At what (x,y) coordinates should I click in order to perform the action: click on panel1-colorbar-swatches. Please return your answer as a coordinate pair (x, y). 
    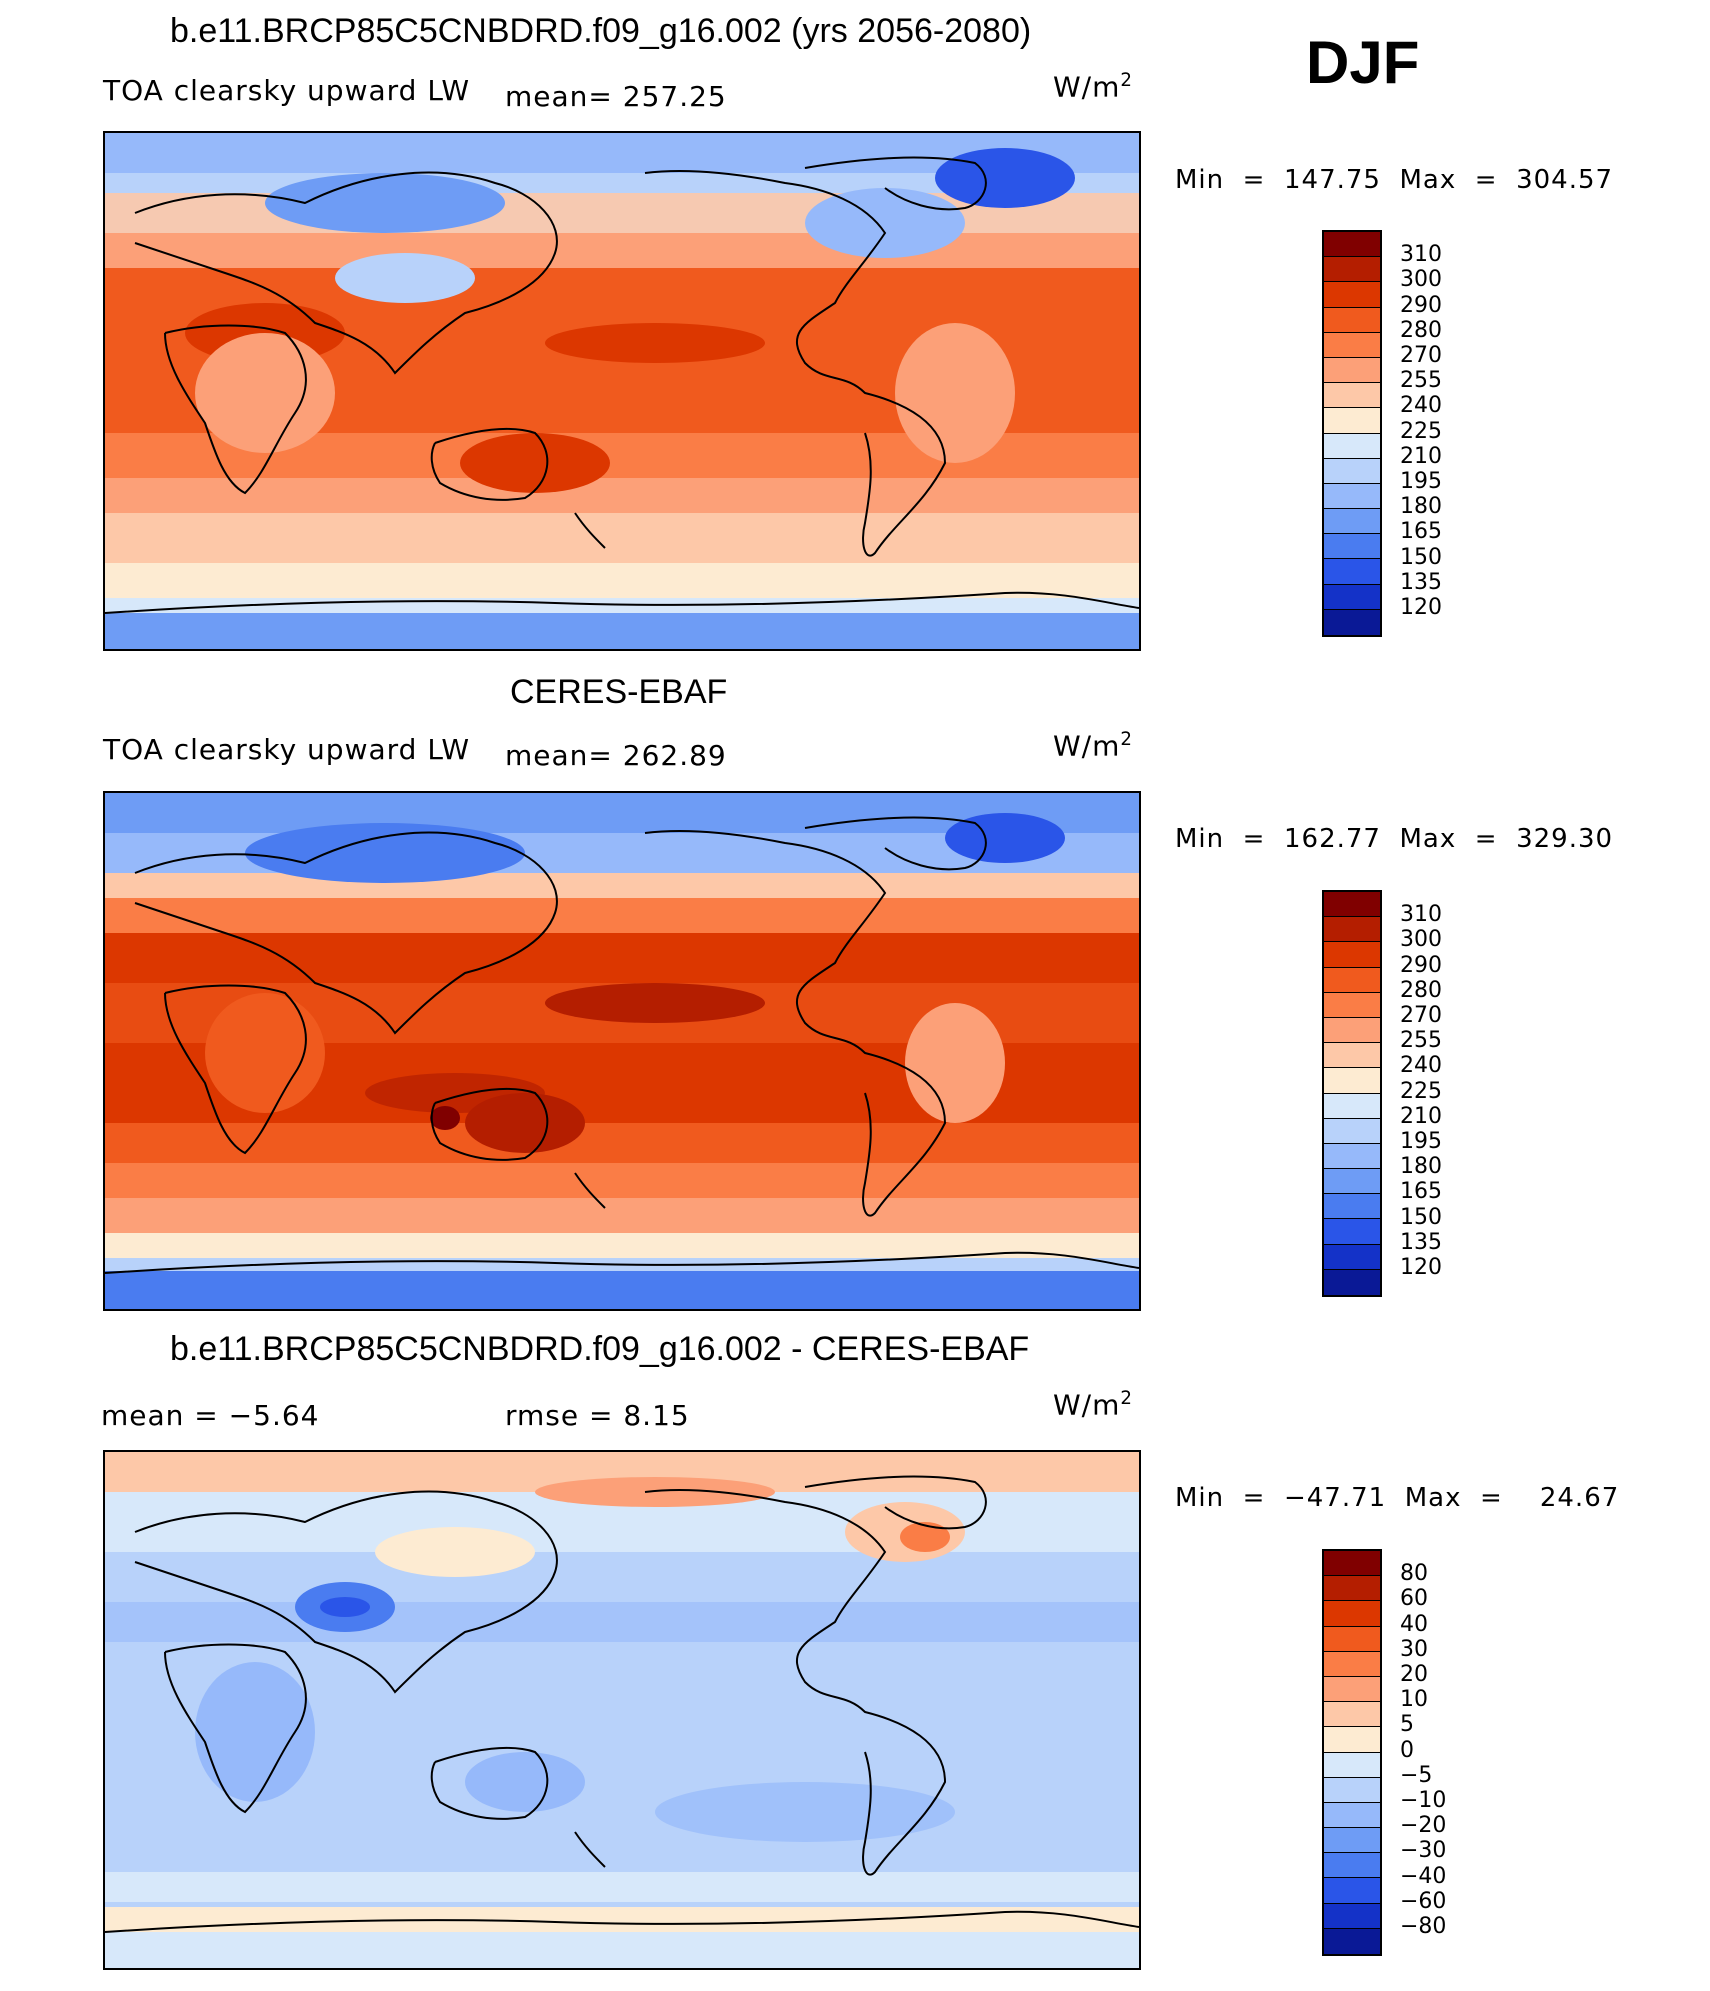
    Looking at the image, I should click on (1352, 433).